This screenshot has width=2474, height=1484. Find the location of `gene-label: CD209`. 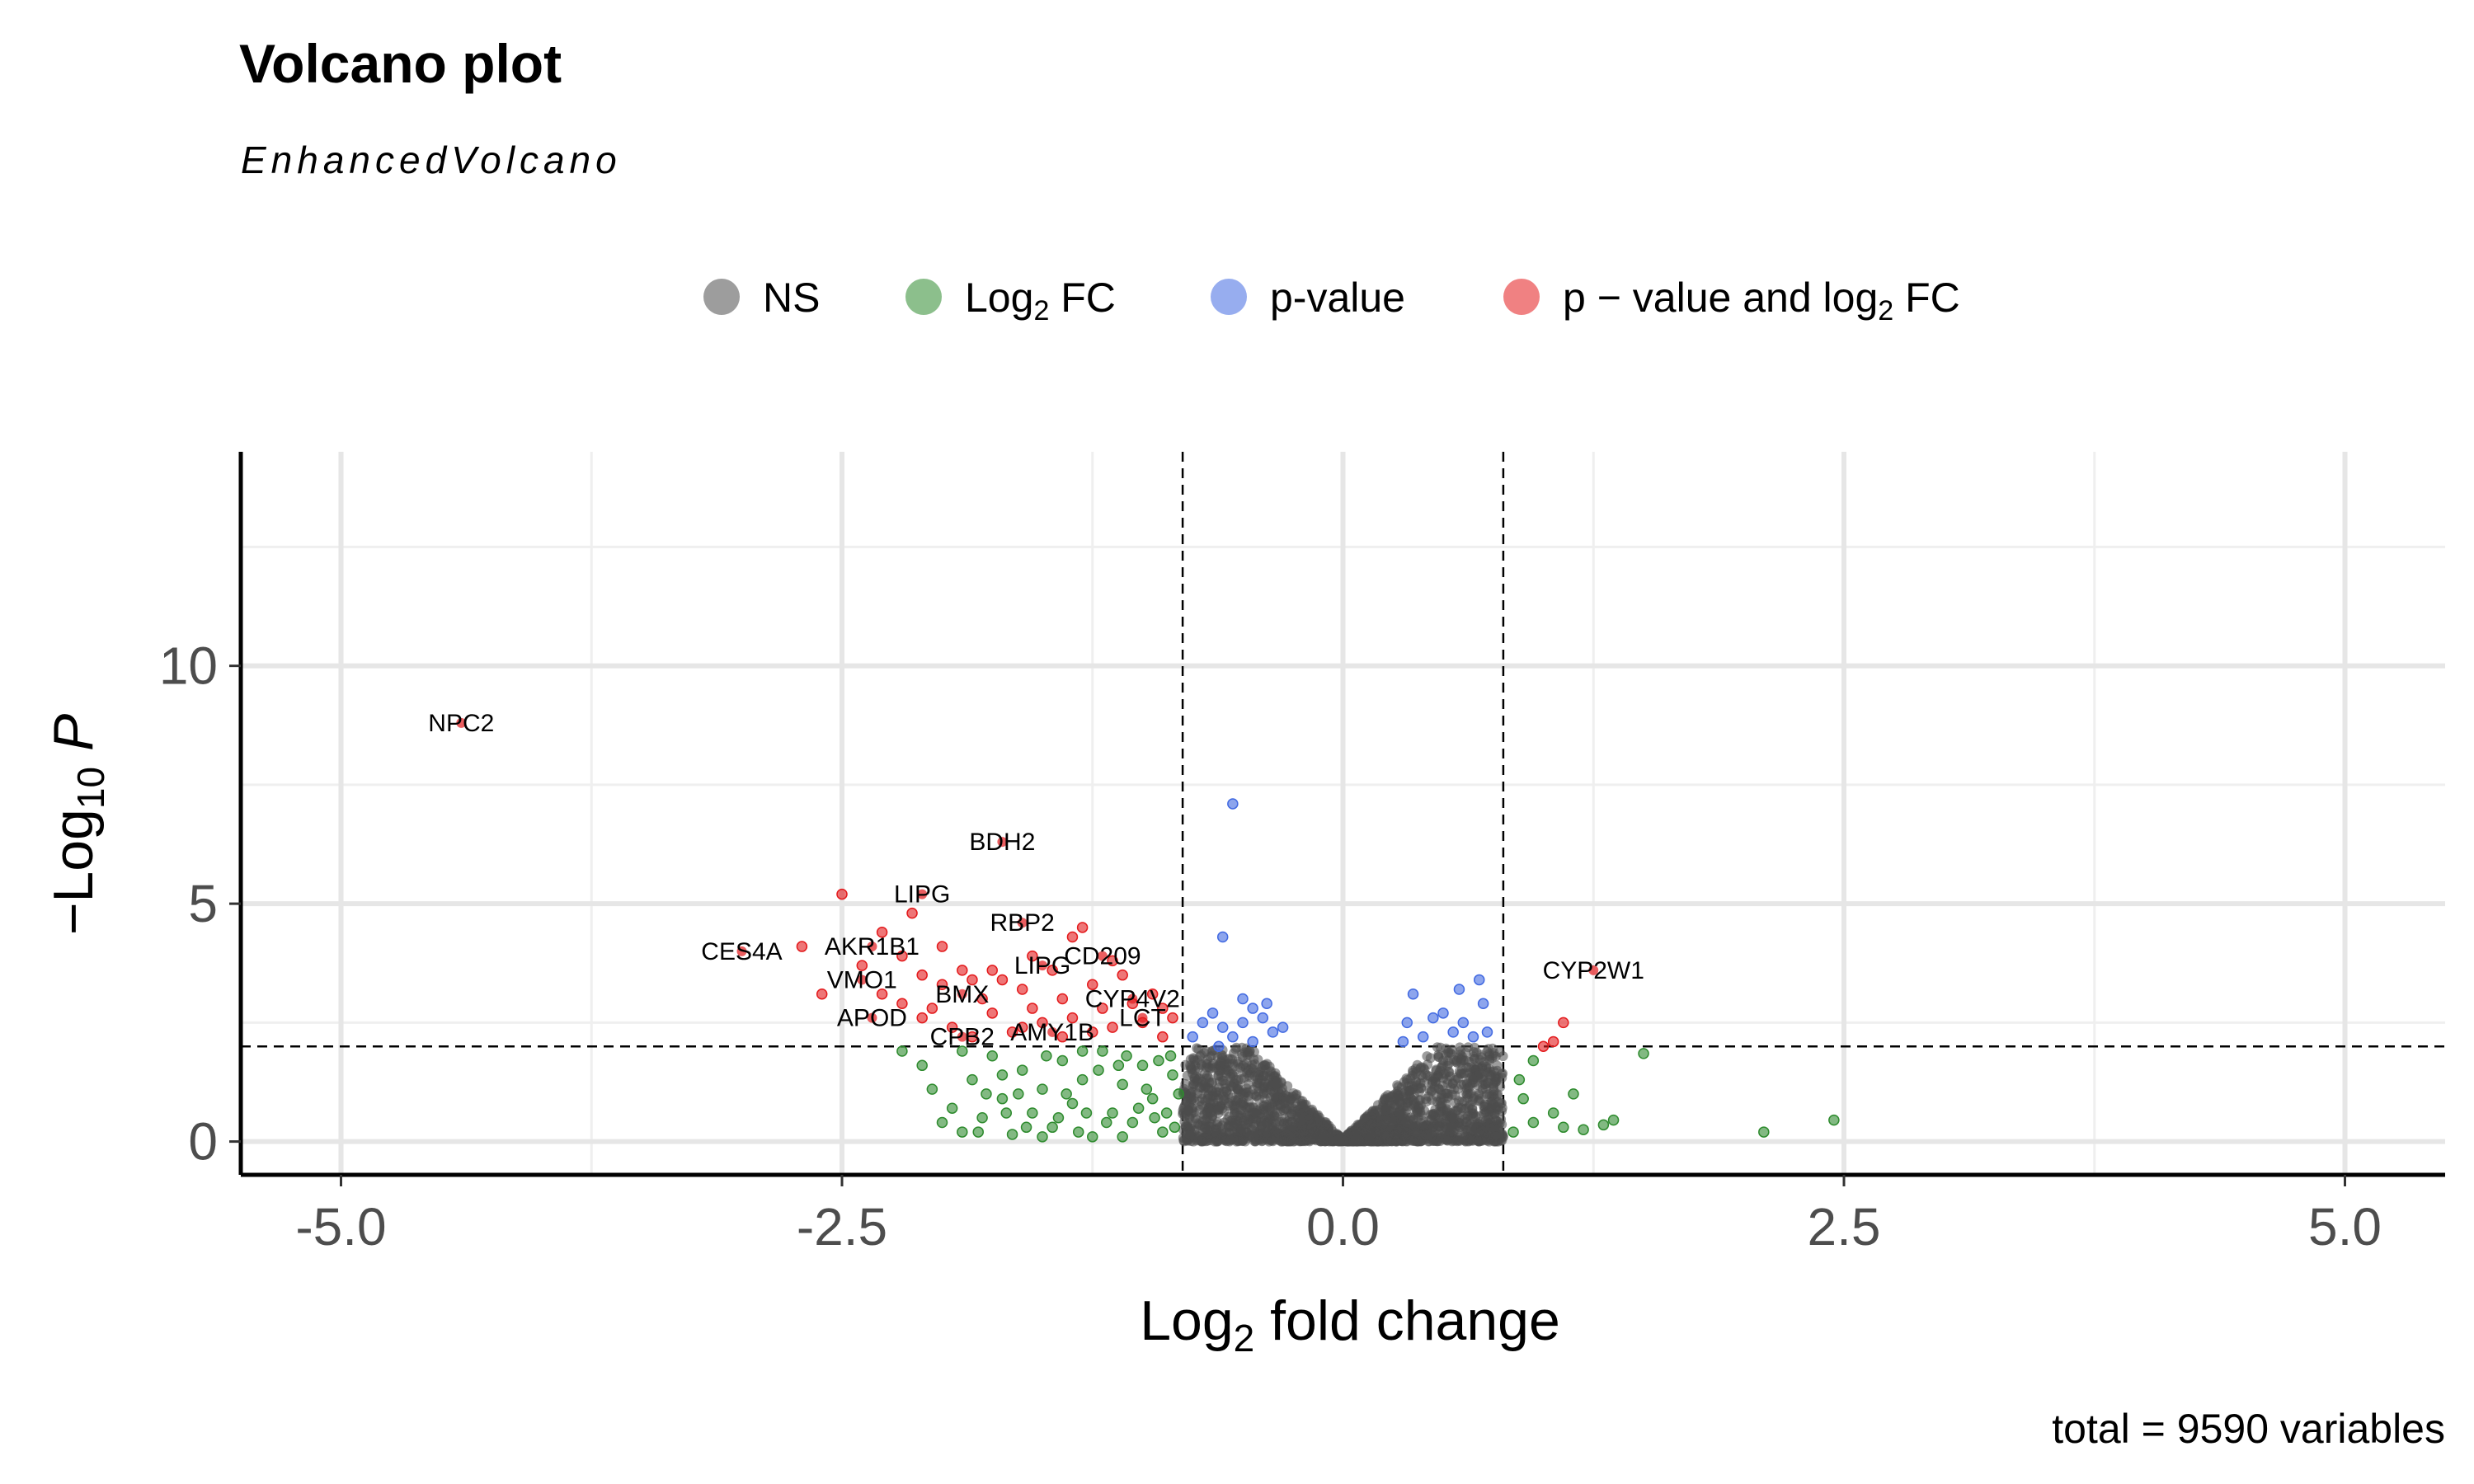

gene-label: CD209 is located at coordinates (1102, 956).